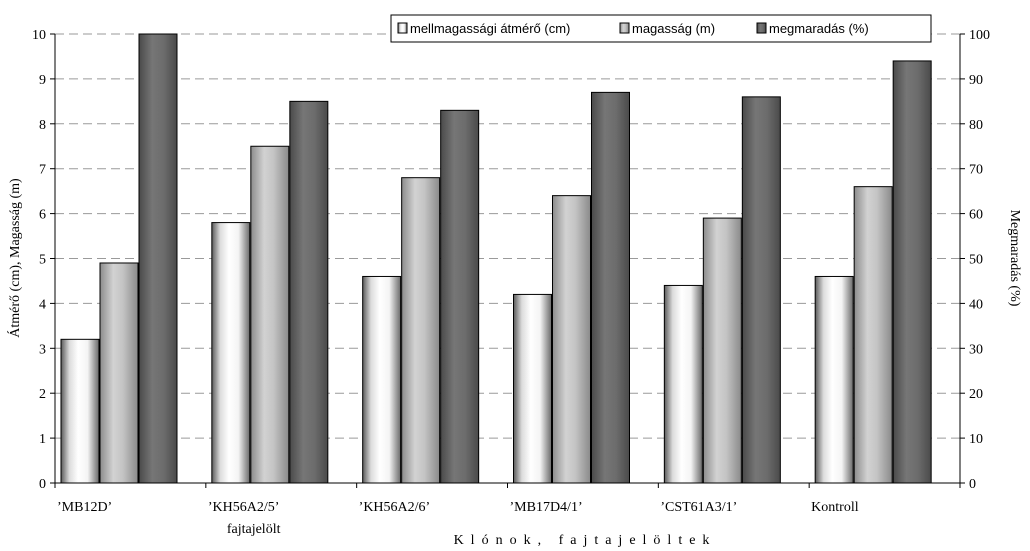 The image size is (1030, 551). What do you see at coordinates (976, 125) in the screenshot?
I see `y2-tick-label: 80` at bounding box center [976, 125].